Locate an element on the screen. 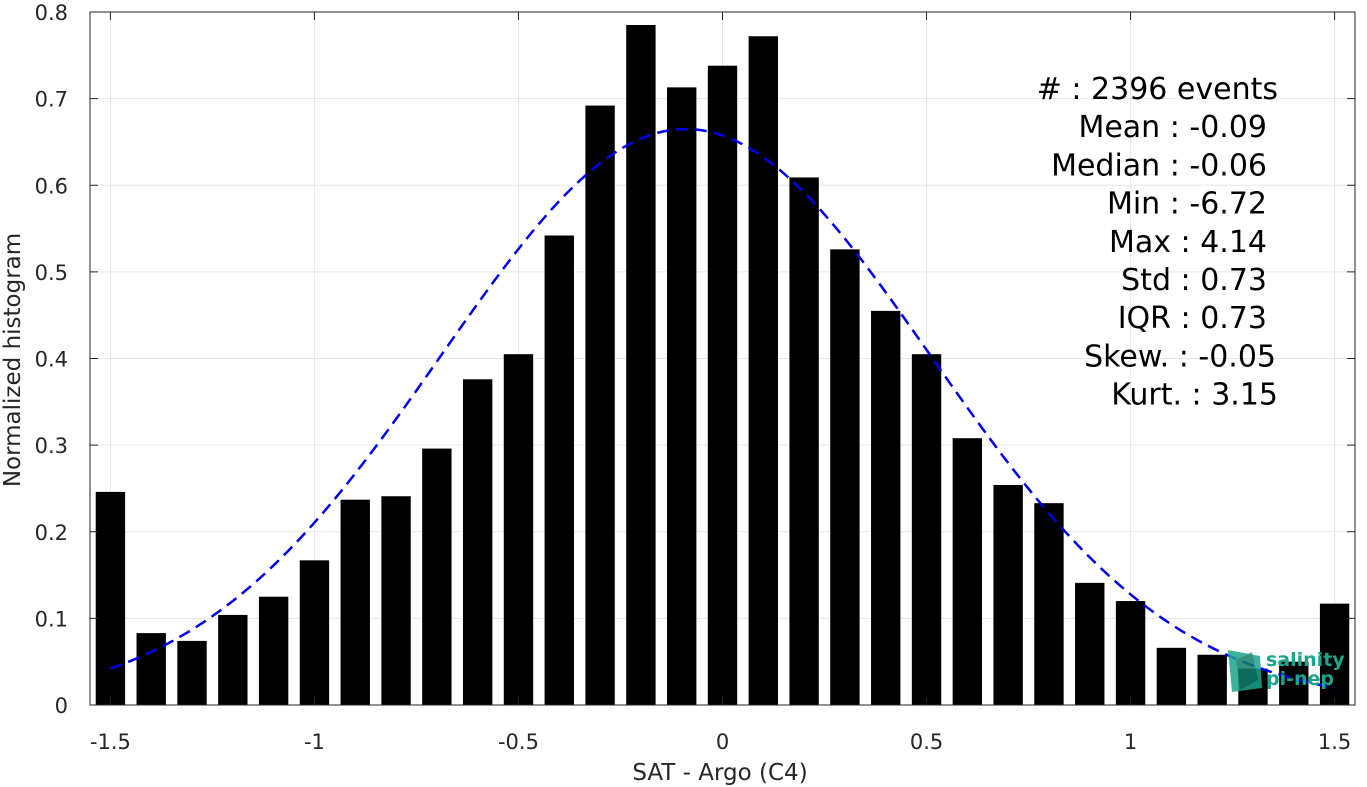 This screenshot has height=787, width=1367. salinity-pi-mep-logo: salinity pi-nep is located at coordinates (1286, 670).